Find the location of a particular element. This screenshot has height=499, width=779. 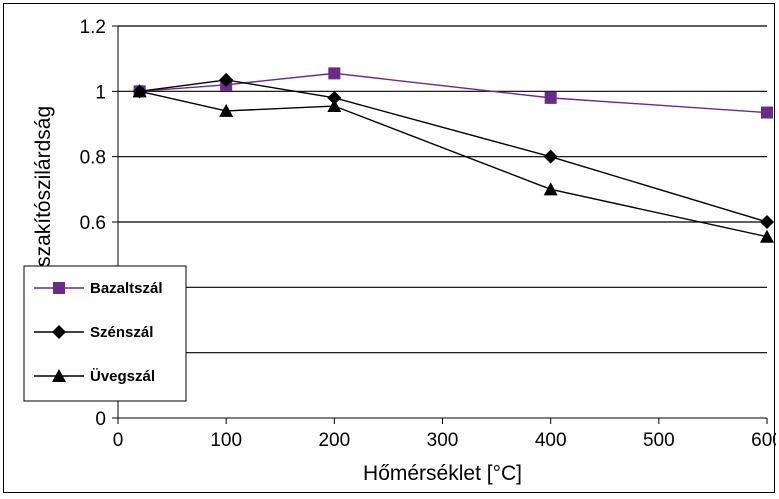

x-tick-label: 100 is located at coordinates (226, 440).